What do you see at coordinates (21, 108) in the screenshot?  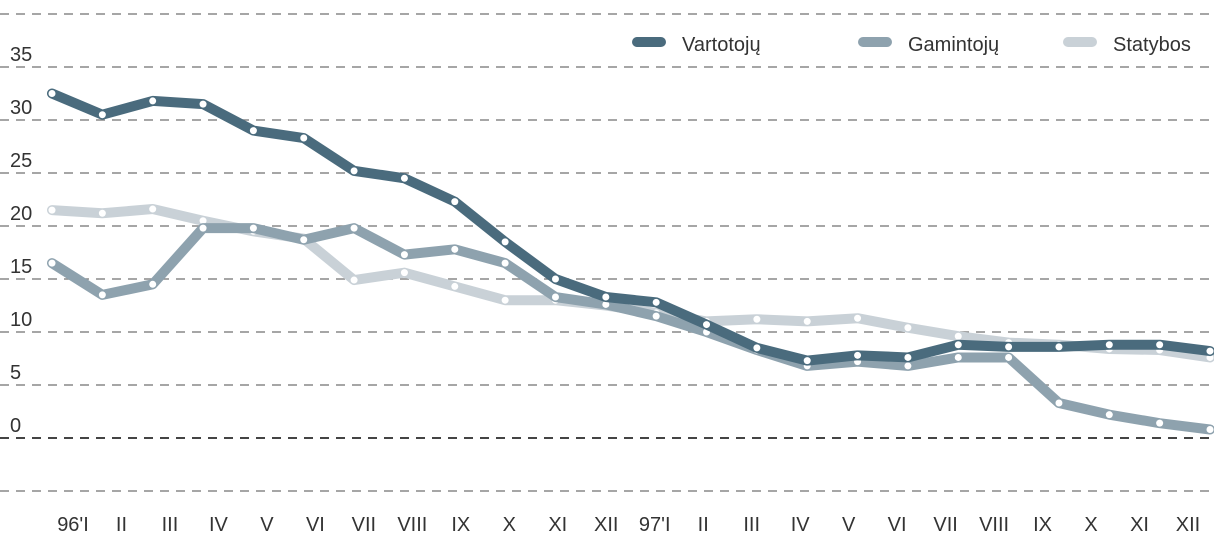 I see `y-tick-label: 30` at bounding box center [21, 108].